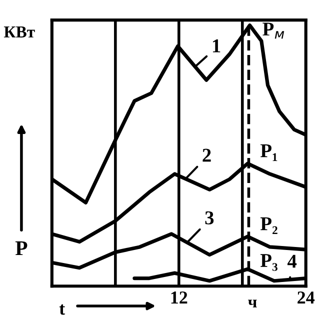 This screenshot has height=324, width=335. What do you see at coordinates (273, 30) in the screenshot?
I see `annotation: P$_{м}$` at bounding box center [273, 30].